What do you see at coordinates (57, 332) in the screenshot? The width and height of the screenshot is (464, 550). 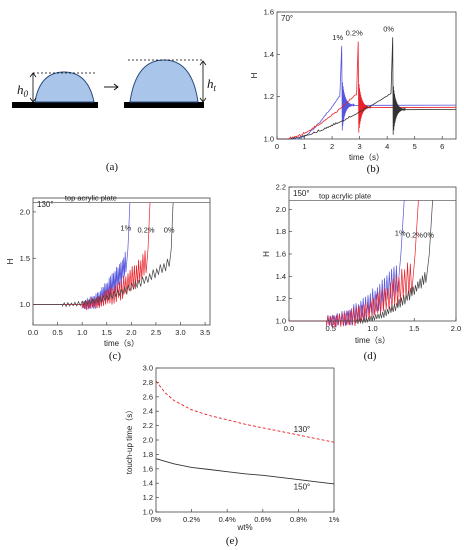 I see `x-tick-label-c: 0.5` at bounding box center [57, 332].